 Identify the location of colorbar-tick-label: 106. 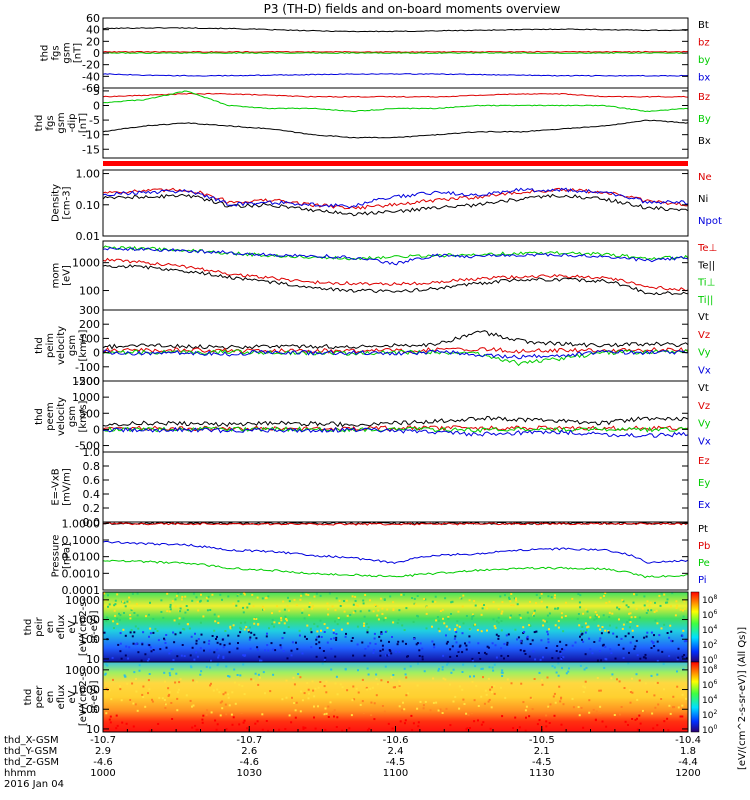
(709, 615).